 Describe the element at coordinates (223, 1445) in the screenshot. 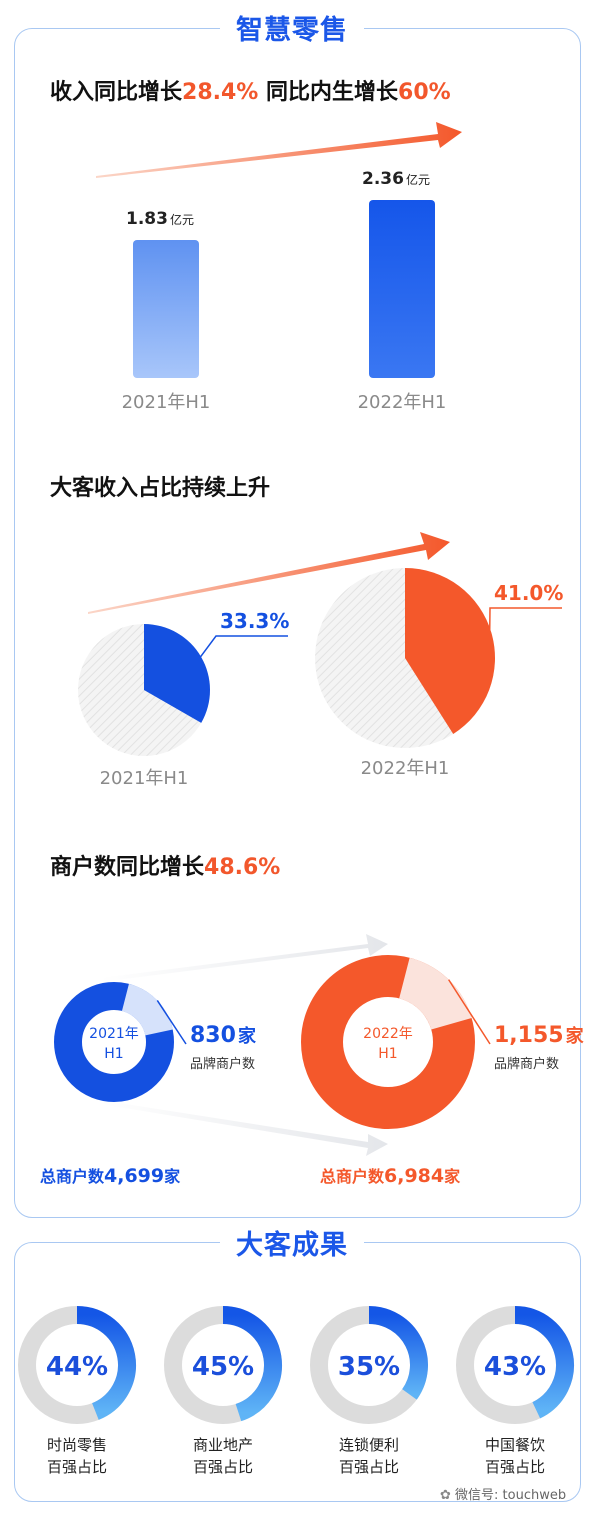

I see `ring-category-line1: 商业地产` at that location.